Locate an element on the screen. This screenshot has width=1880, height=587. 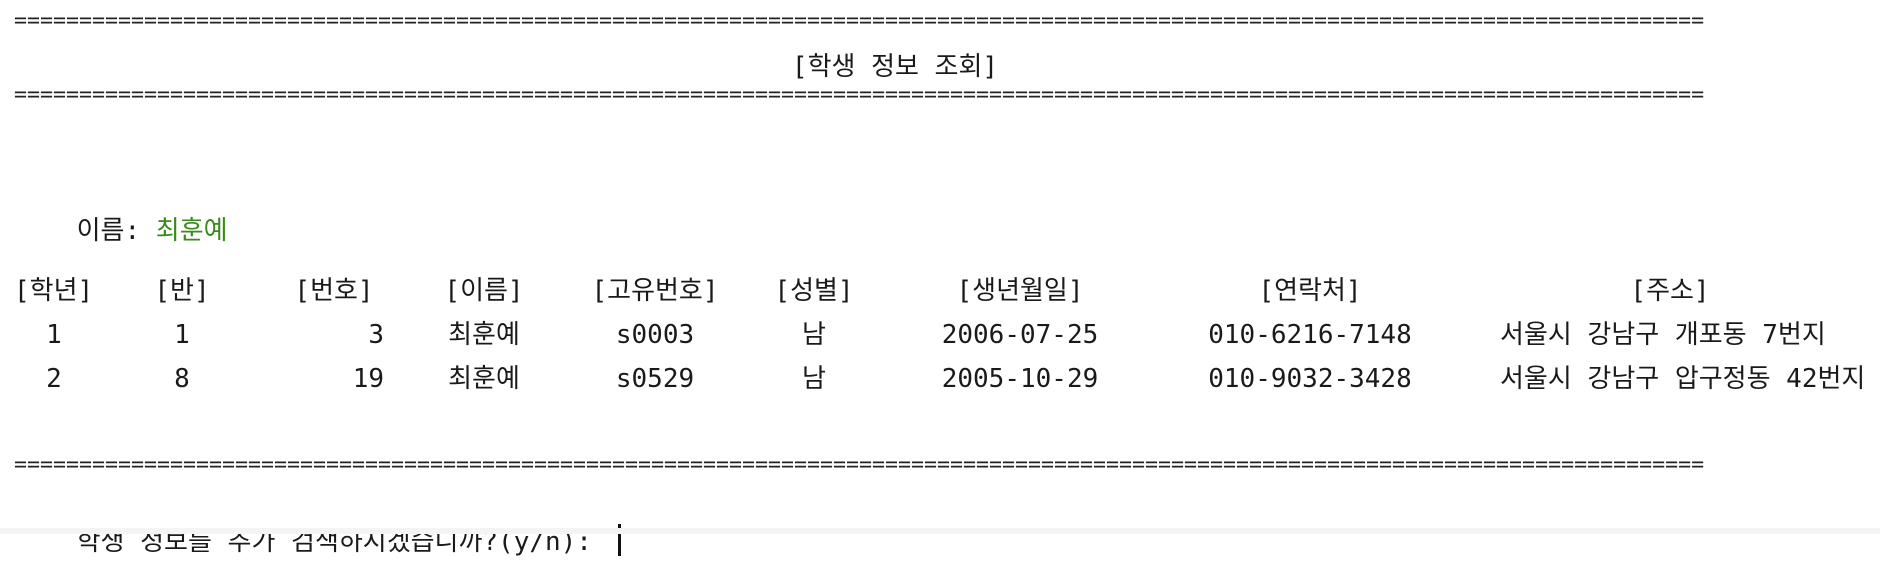
table-cell-number: 19 is located at coordinates (368, 379).